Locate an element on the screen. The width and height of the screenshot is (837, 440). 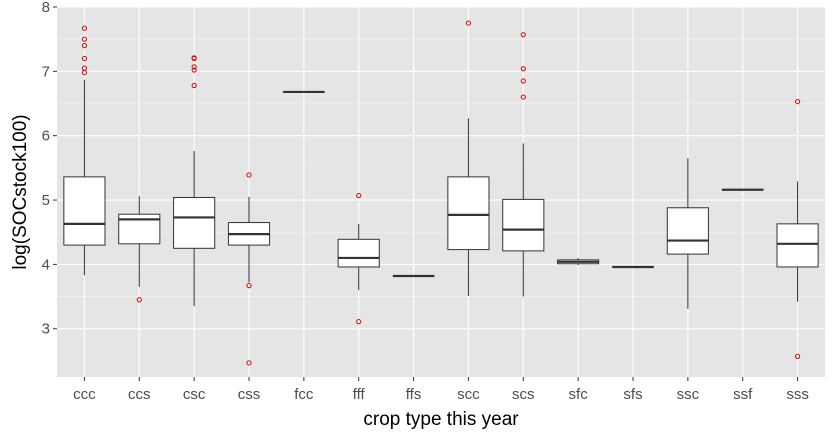
x-axis-title: crop type this year is located at coordinates (441, 419).